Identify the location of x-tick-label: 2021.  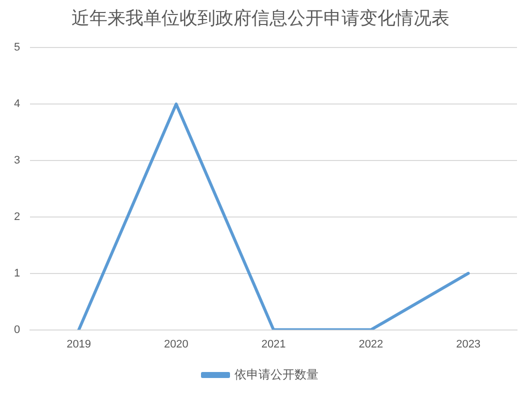
(273, 344).